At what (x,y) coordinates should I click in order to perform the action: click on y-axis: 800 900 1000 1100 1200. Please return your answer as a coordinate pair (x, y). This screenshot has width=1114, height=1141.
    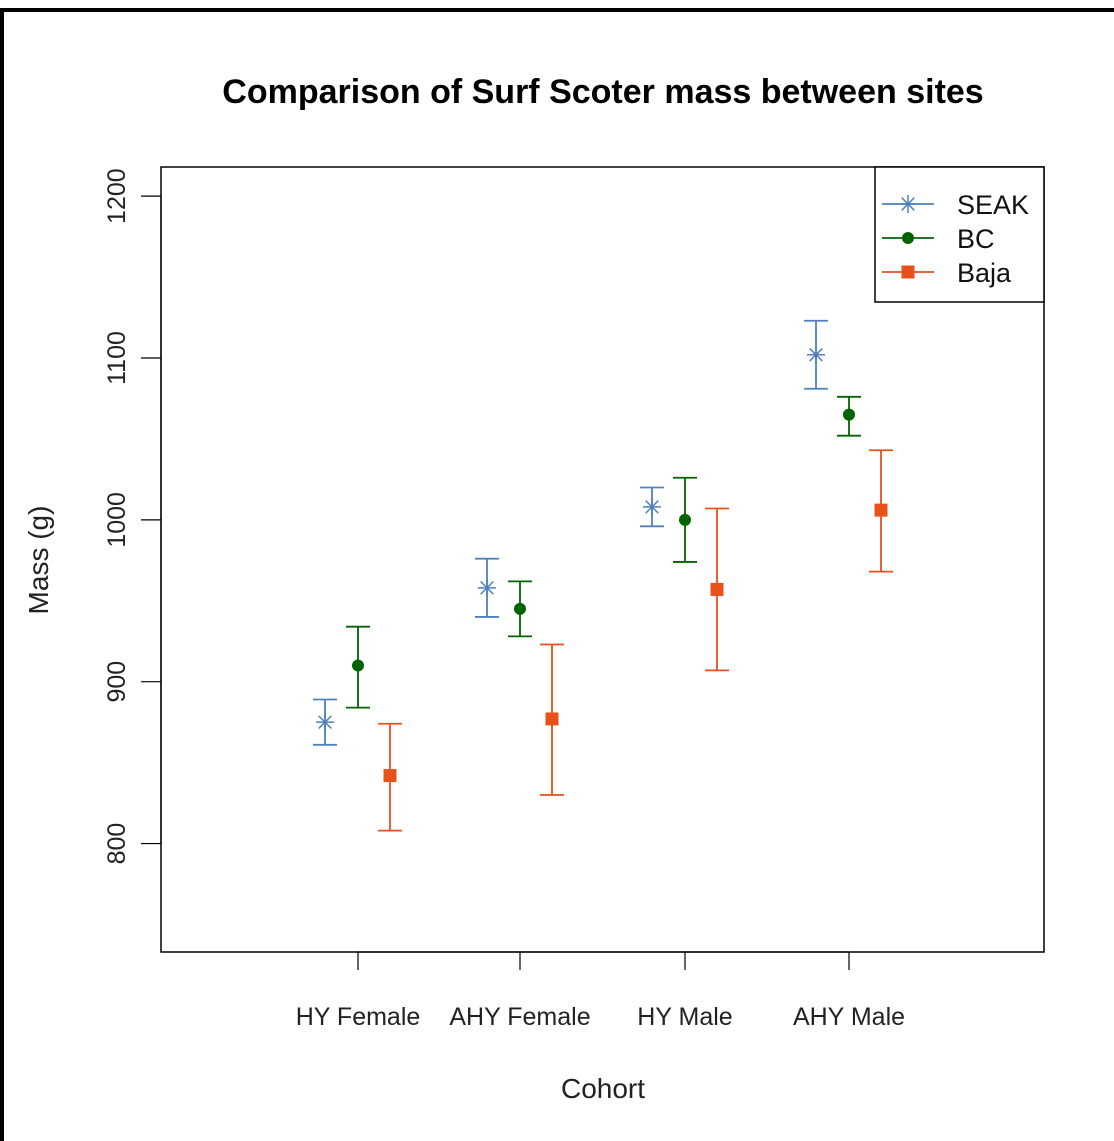
    Looking at the image, I should click on (132, 516).